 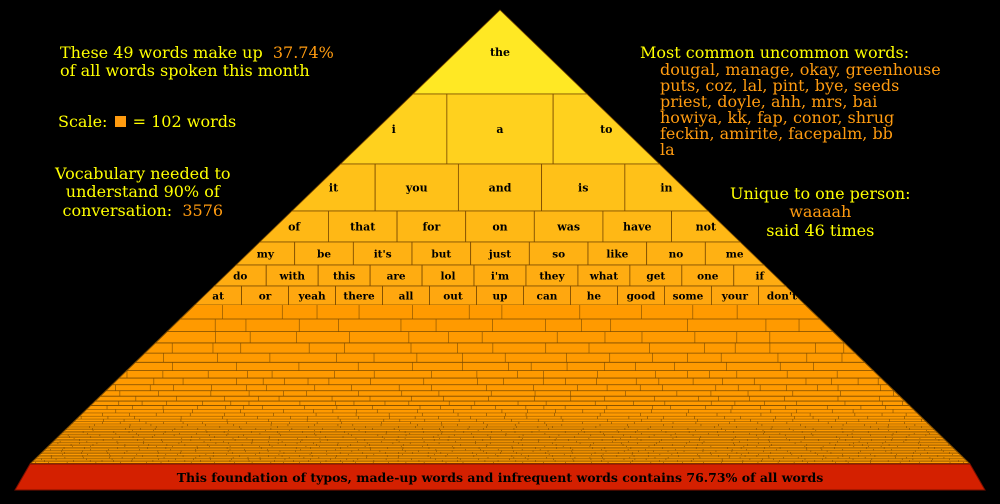 What do you see at coordinates (265, 297) in the screenshot?
I see `word-label: or` at bounding box center [265, 297].